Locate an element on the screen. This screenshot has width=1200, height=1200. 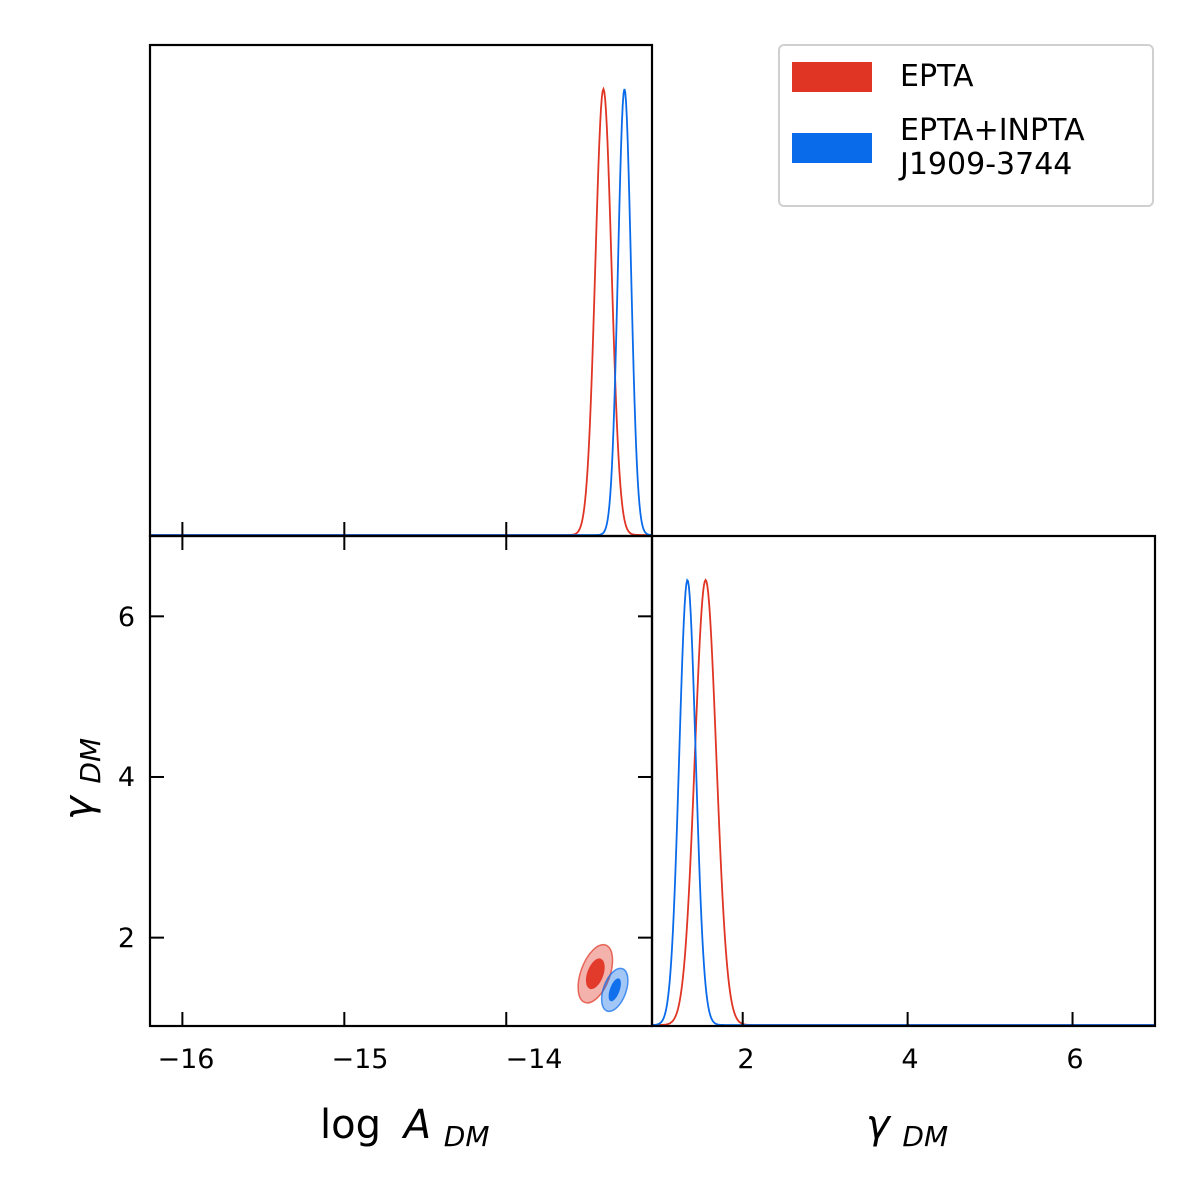
contour-layer is located at coordinates (603, 978).